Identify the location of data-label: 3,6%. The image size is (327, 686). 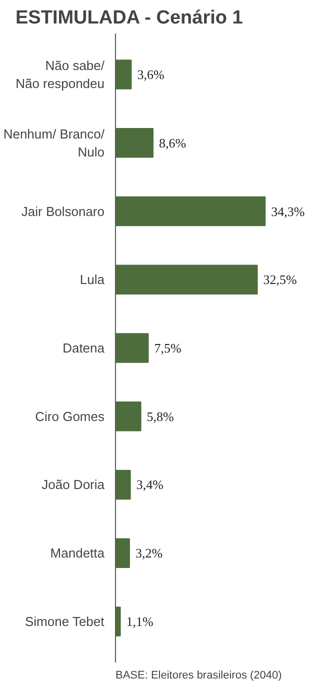
(150, 74).